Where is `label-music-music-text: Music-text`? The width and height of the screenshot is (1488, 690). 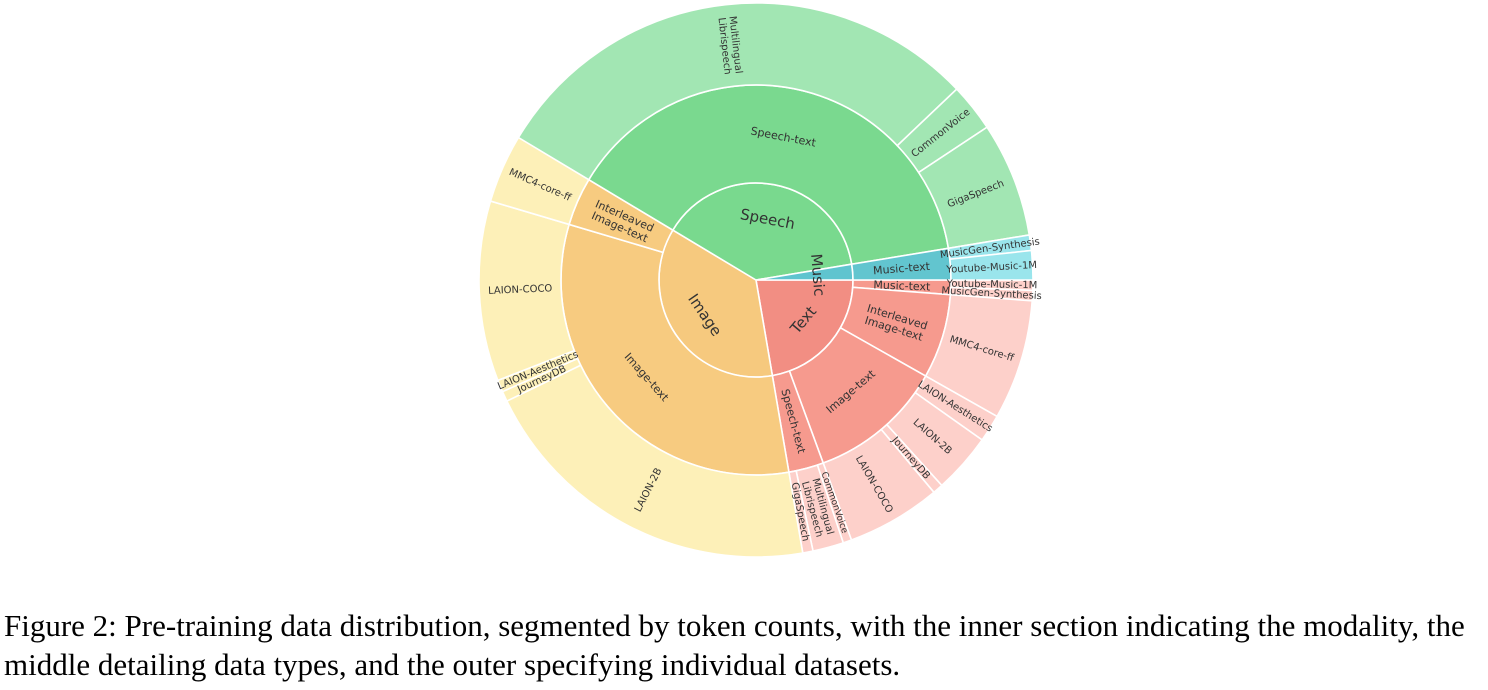 label-music-music-text: Music-text is located at coordinates (902, 268).